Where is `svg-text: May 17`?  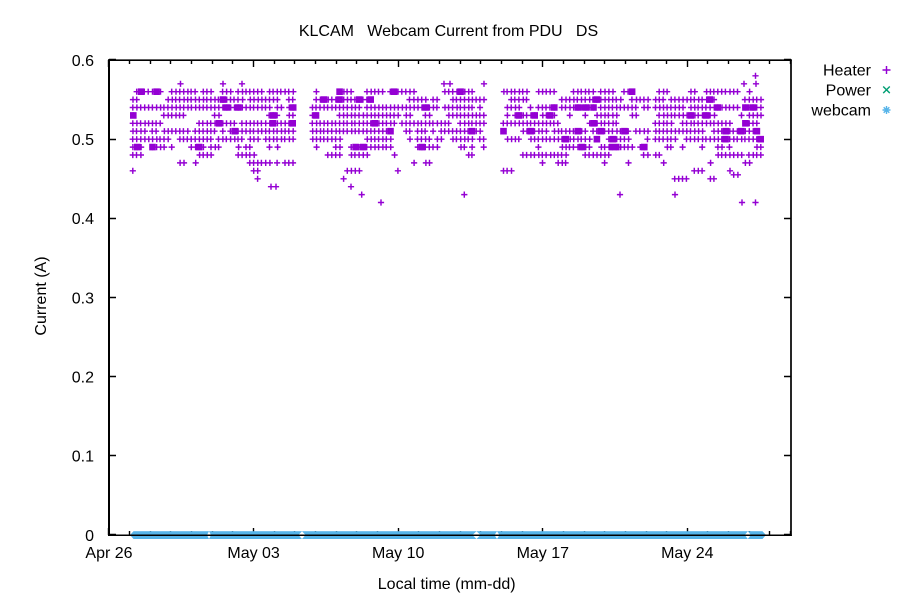 svg-text: May 17 is located at coordinates (543, 553).